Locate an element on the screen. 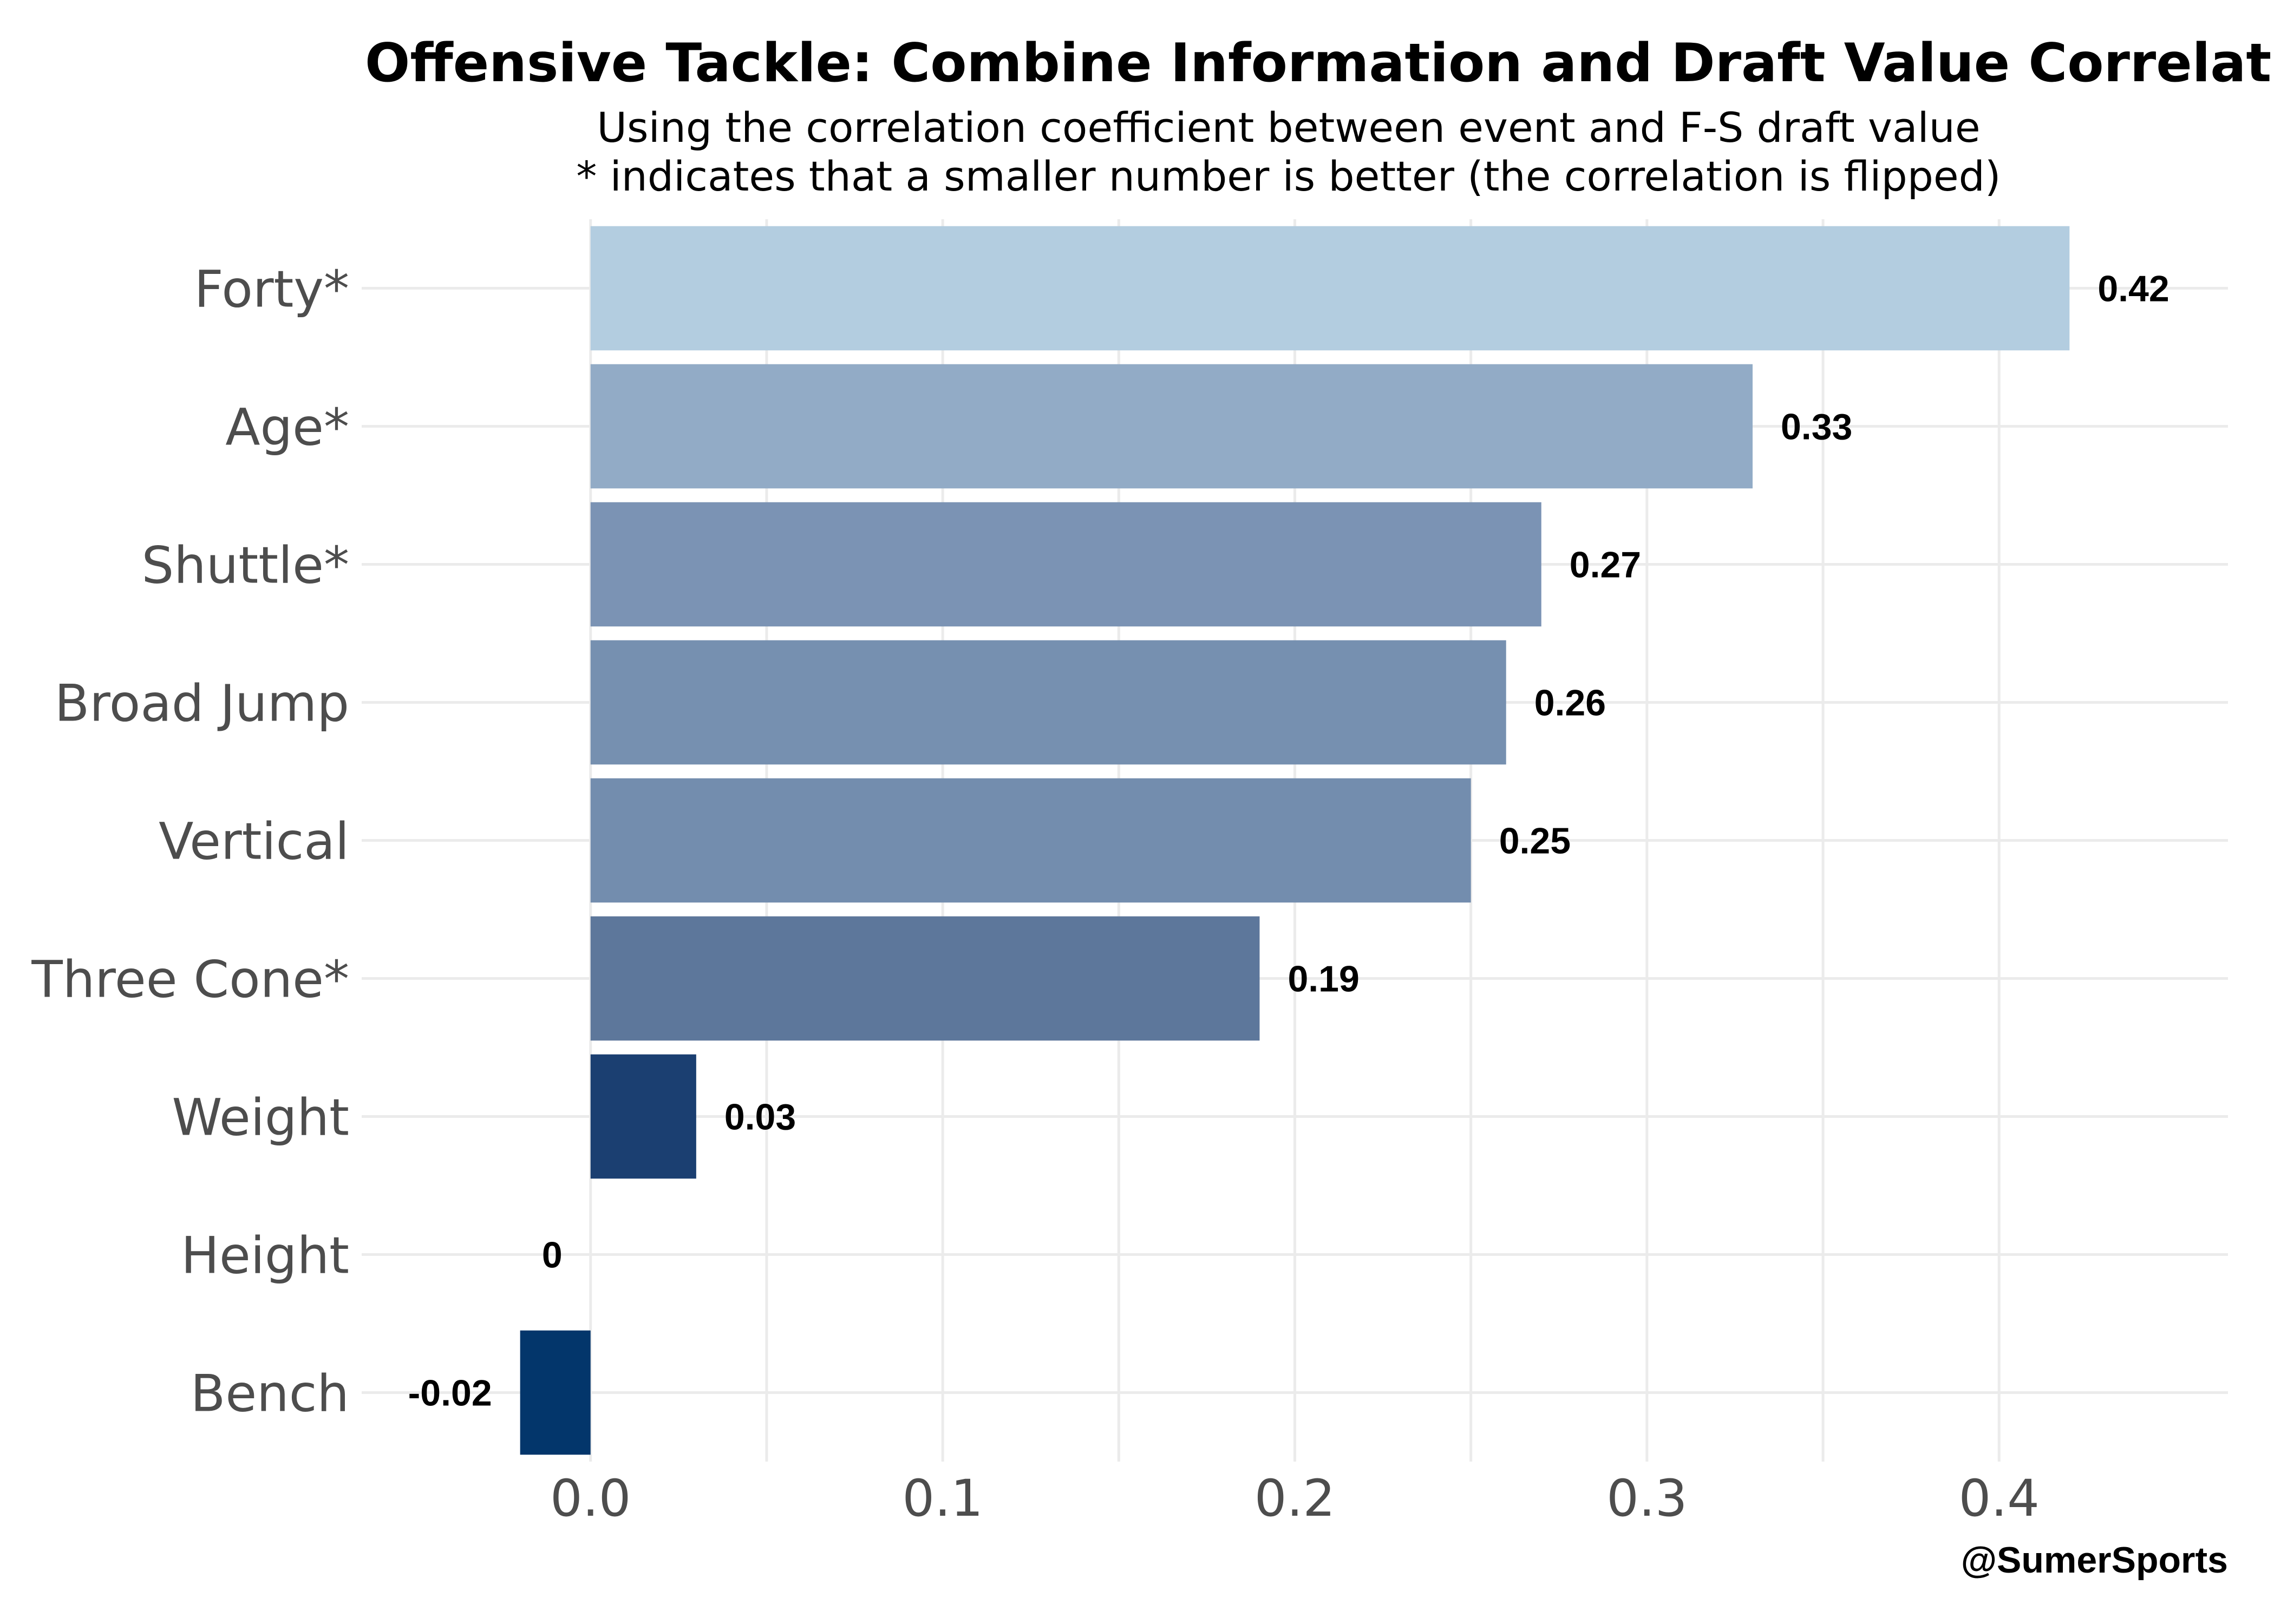  category-label-3: Broad Jump is located at coordinates (202, 704).